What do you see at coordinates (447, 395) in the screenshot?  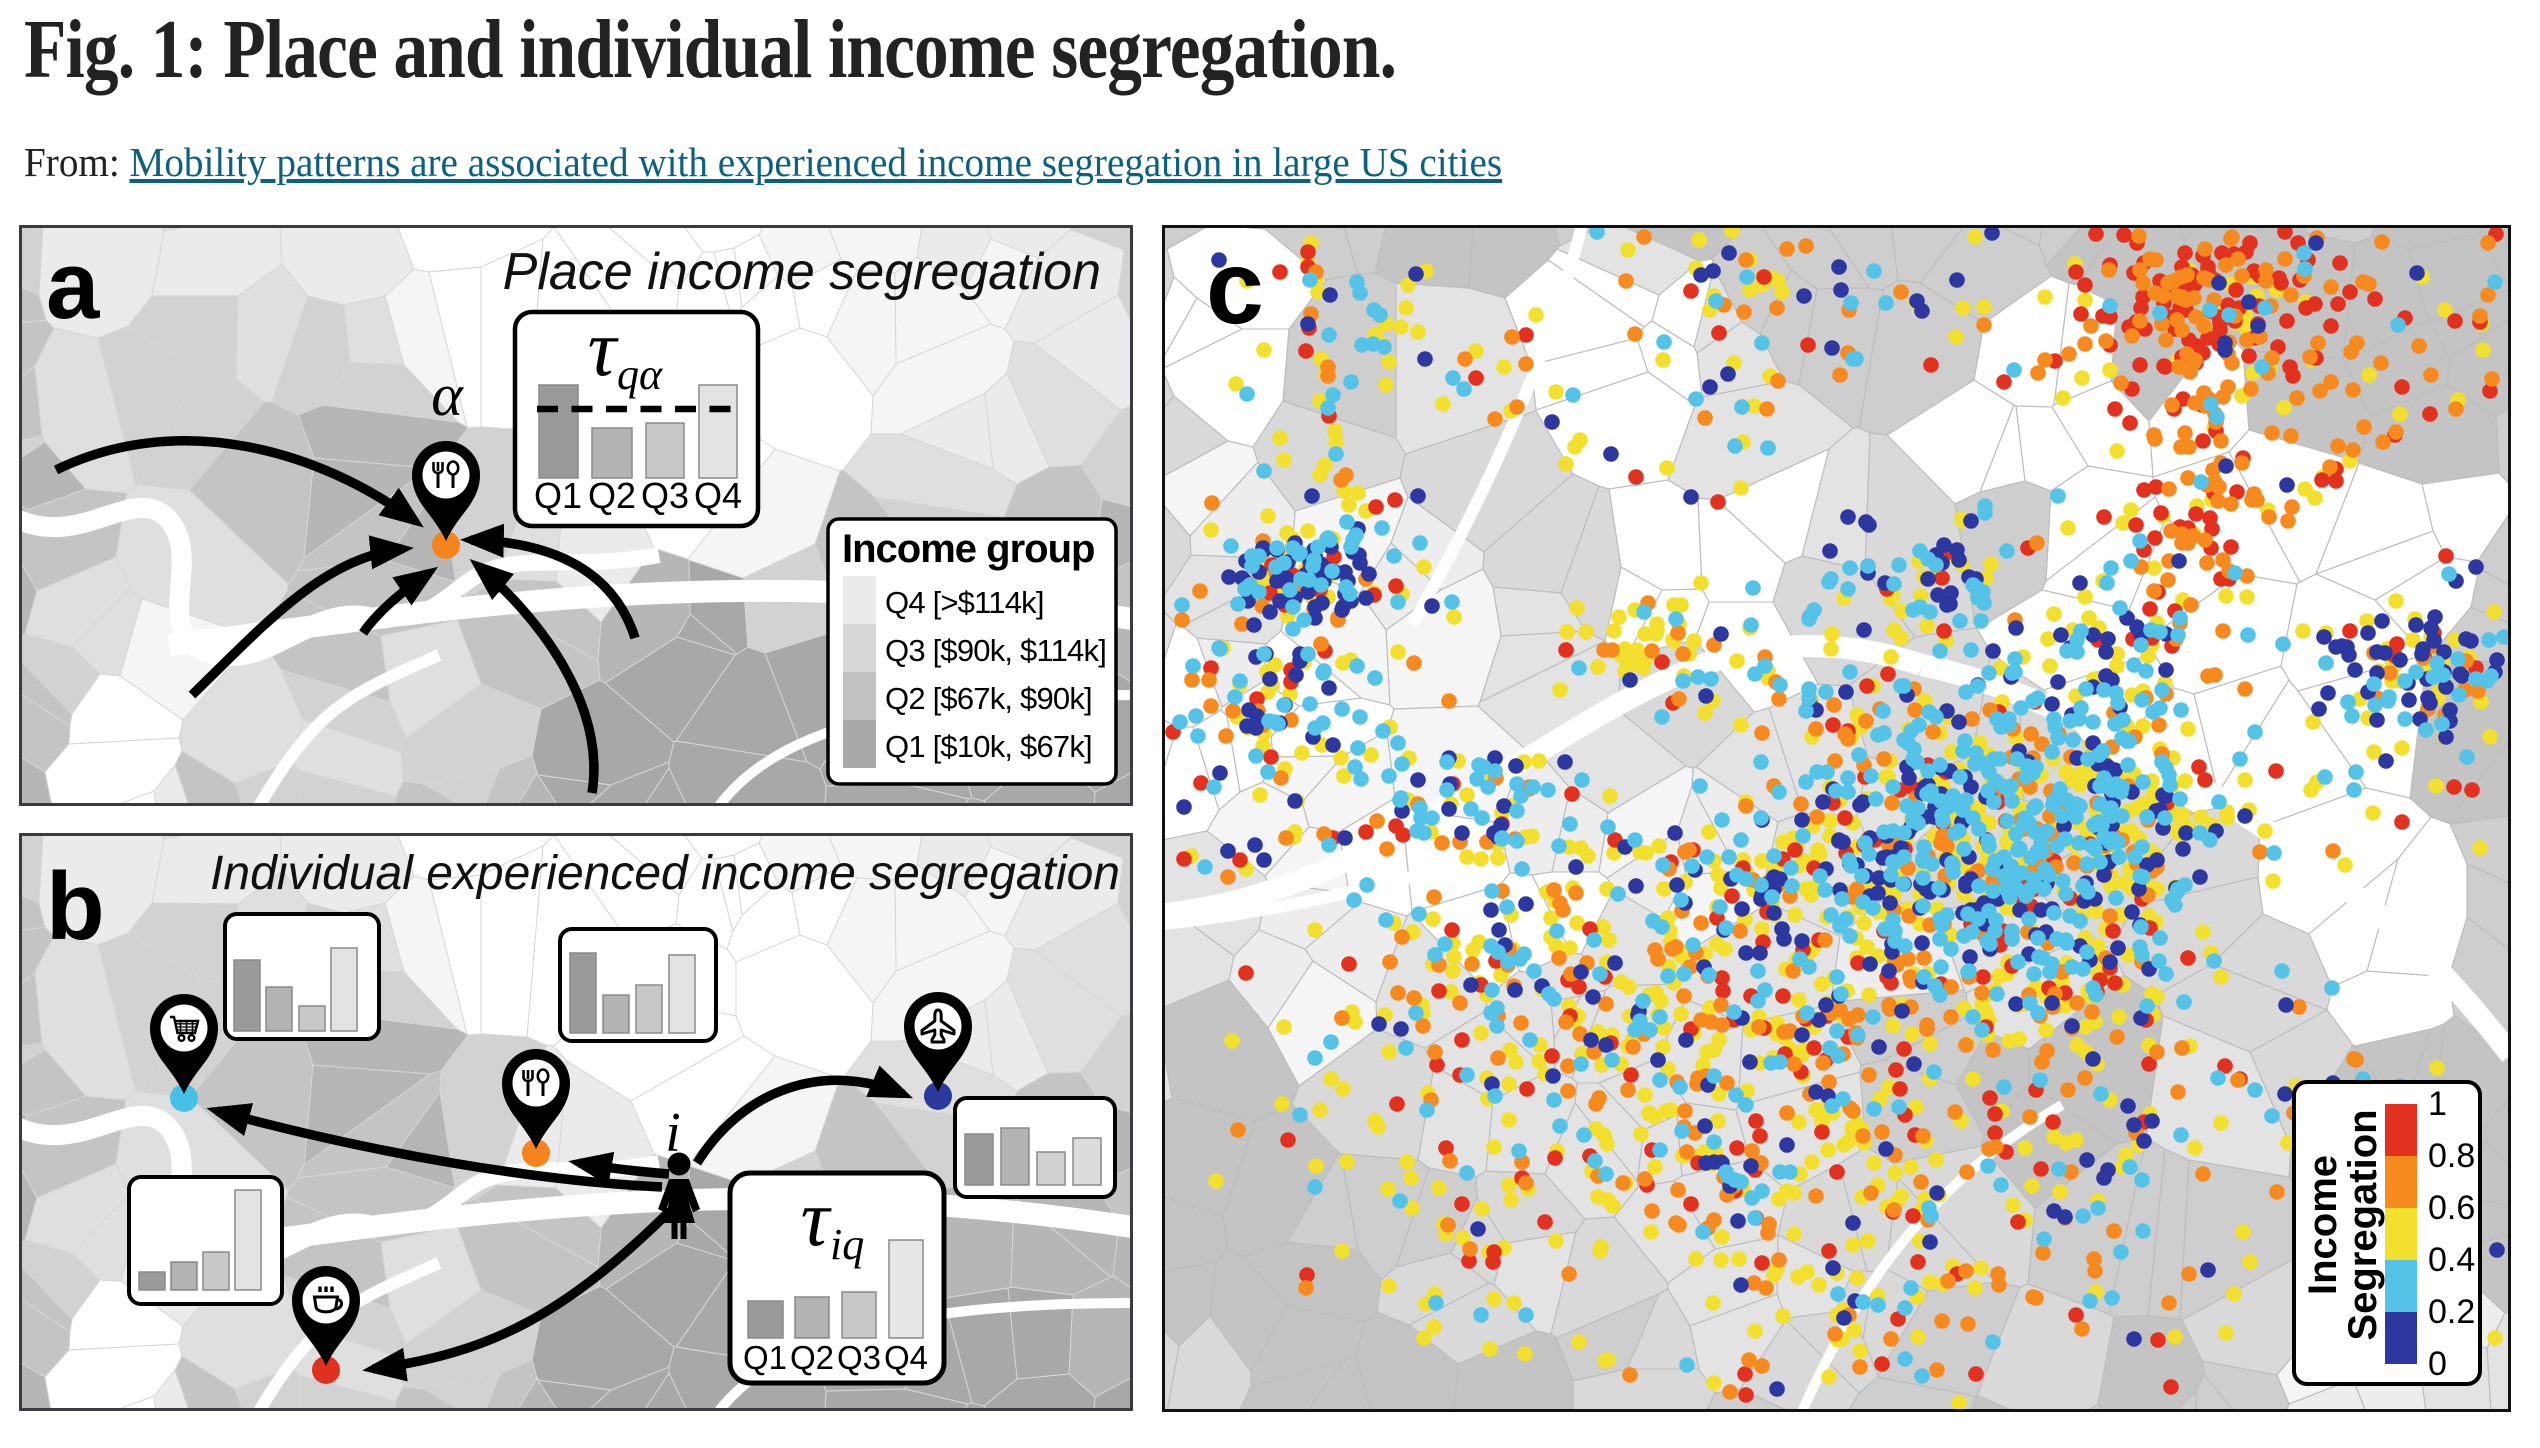 I see `svg-text: α` at bounding box center [447, 395].